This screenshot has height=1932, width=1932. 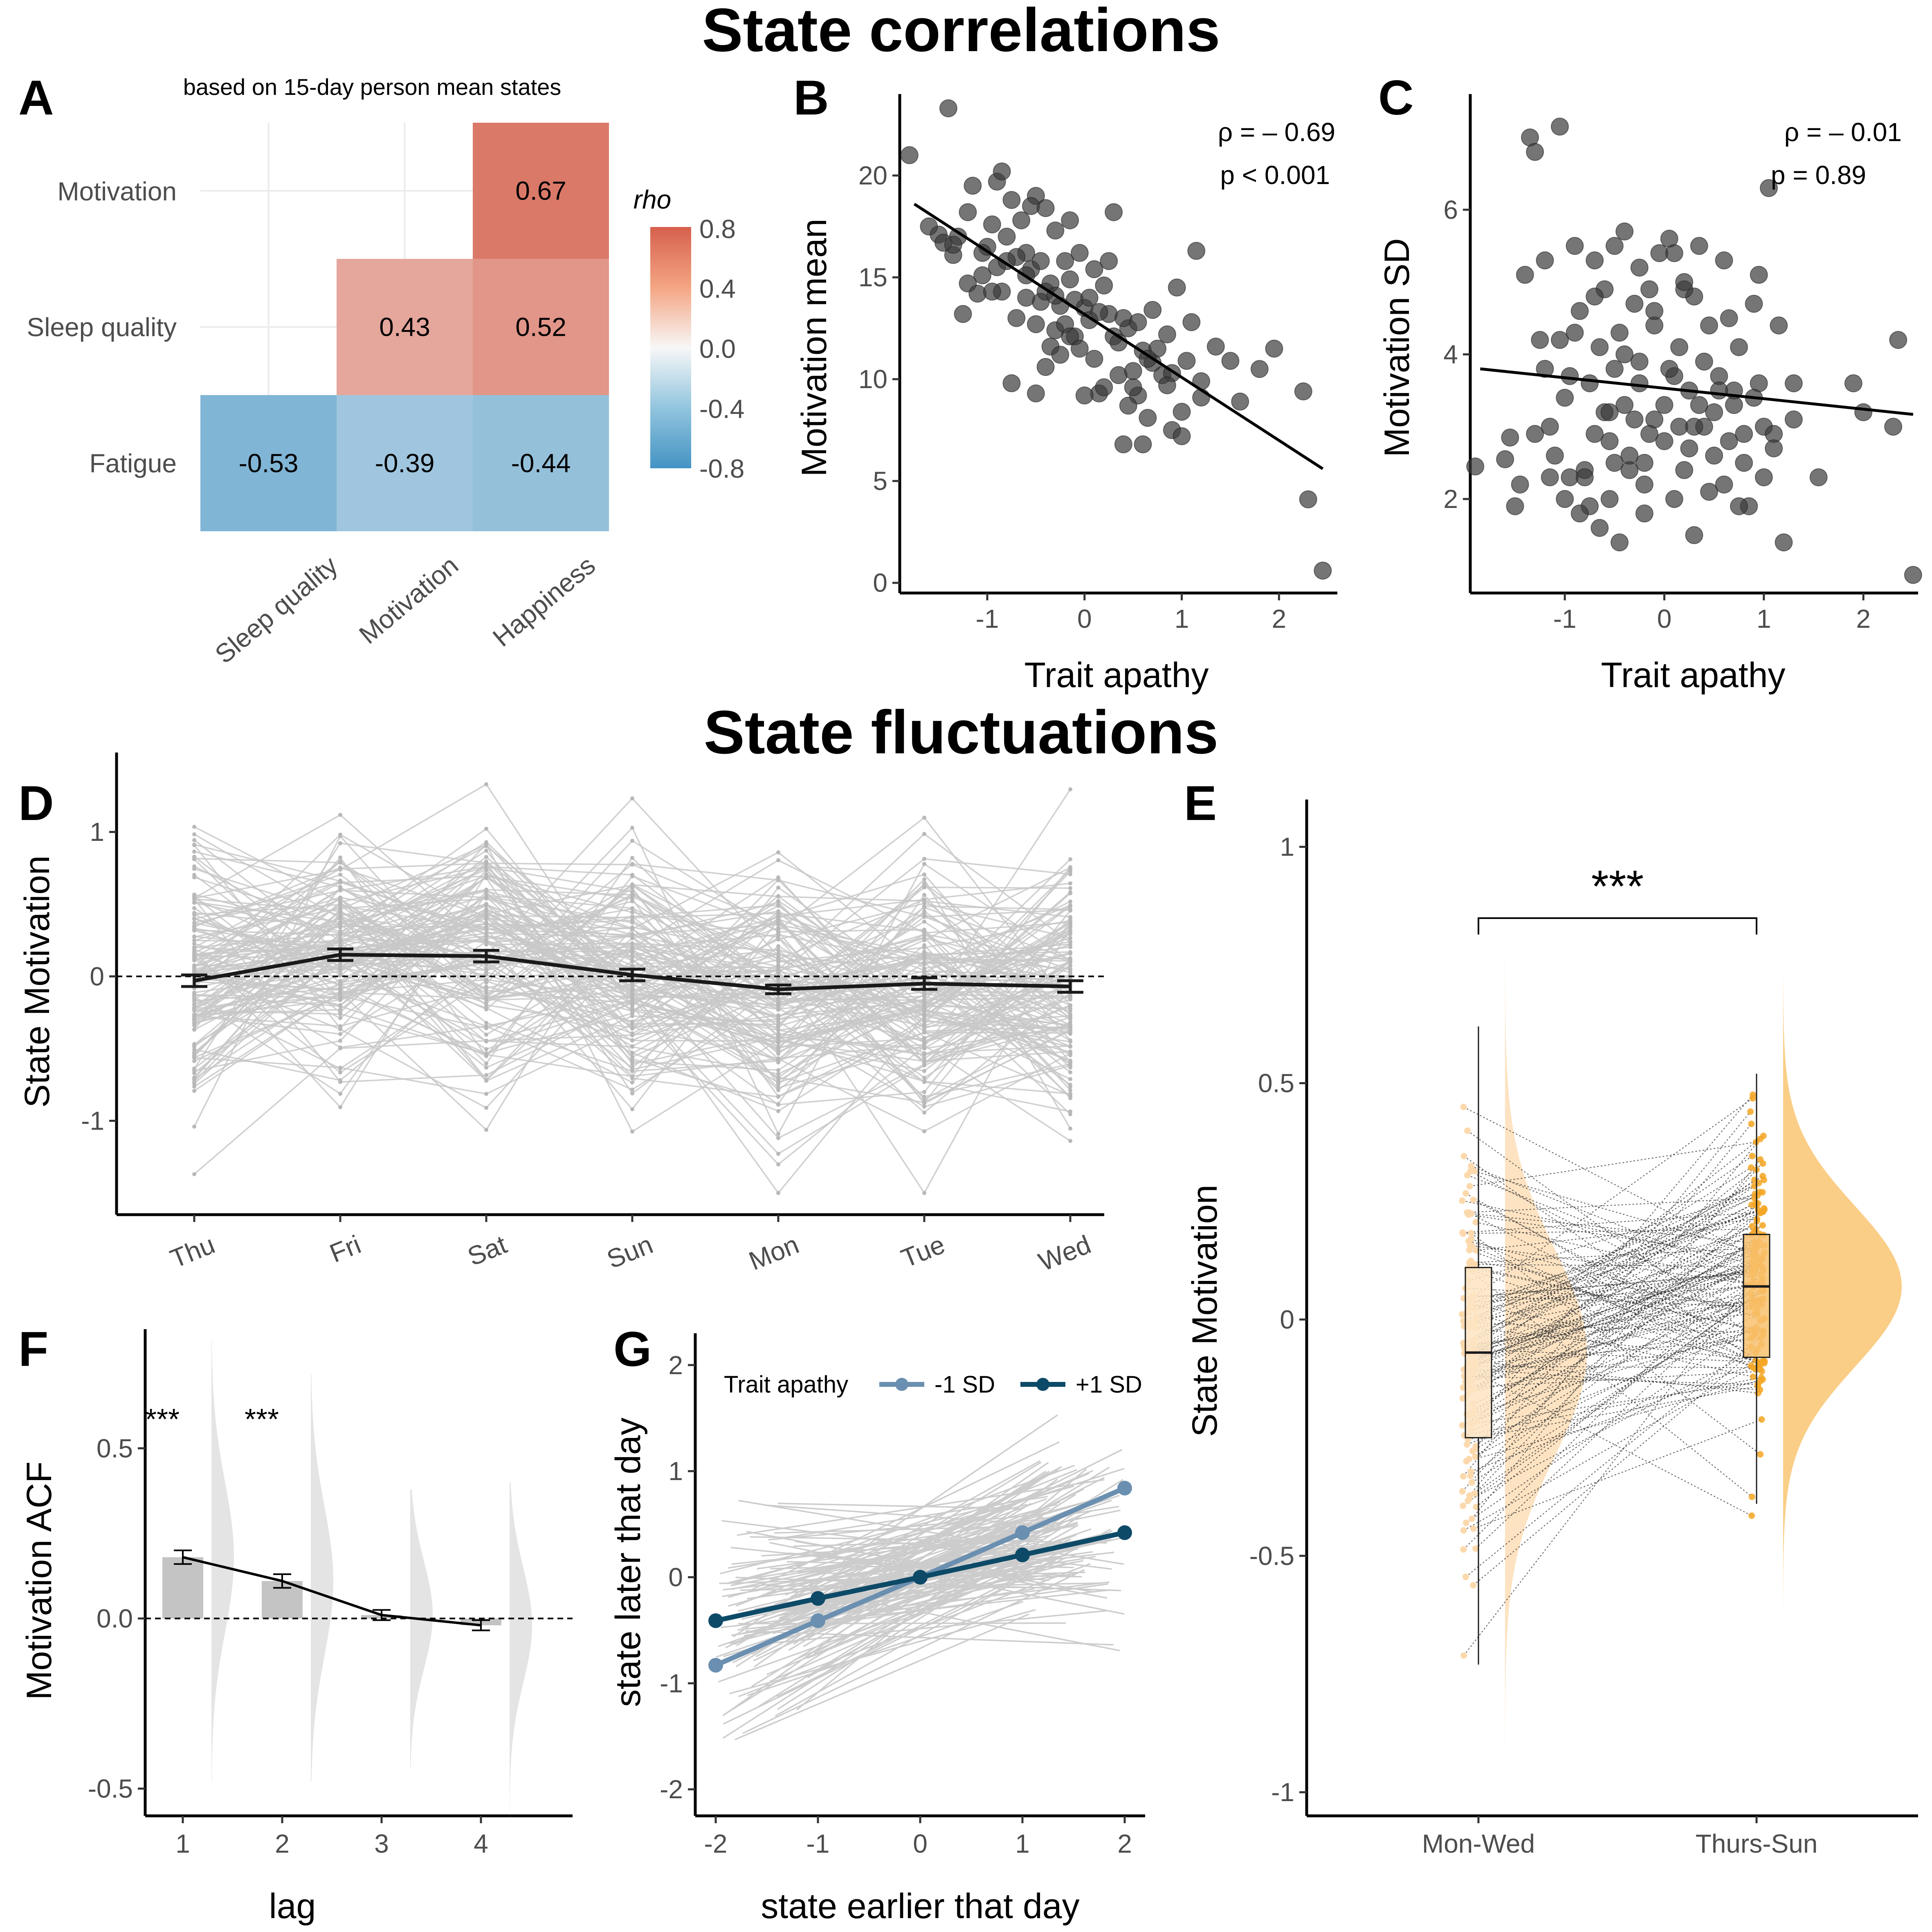 I want to click on heatmap-cell, so click(x=405, y=327).